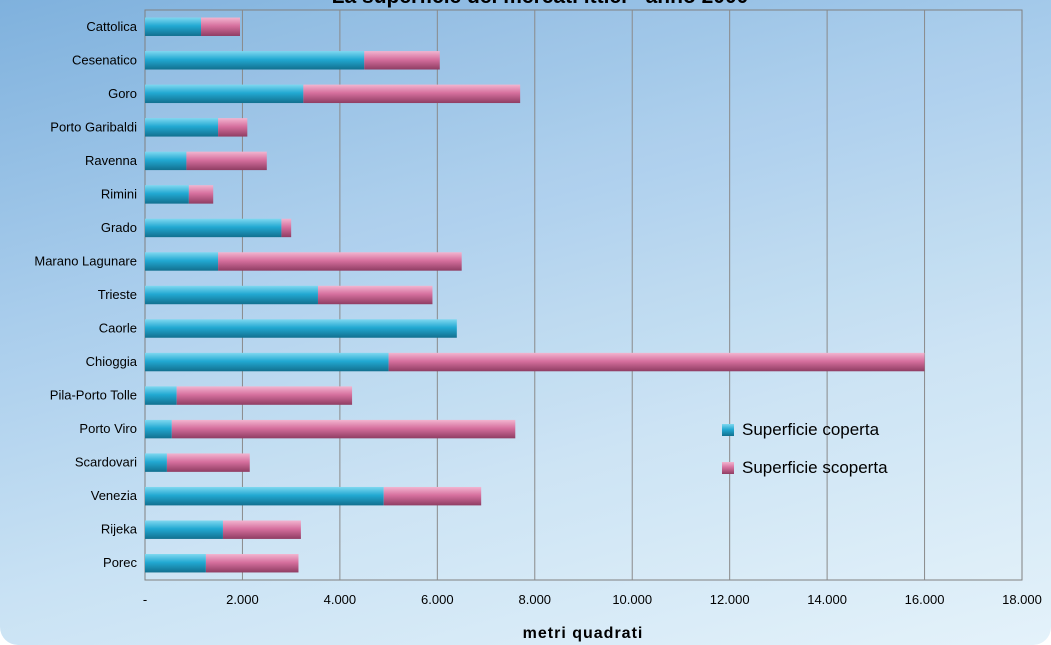  Describe the element at coordinates (805, 448) in the screenshot. I see `legend: Superficie coperta Superficie scoperta` at that location.